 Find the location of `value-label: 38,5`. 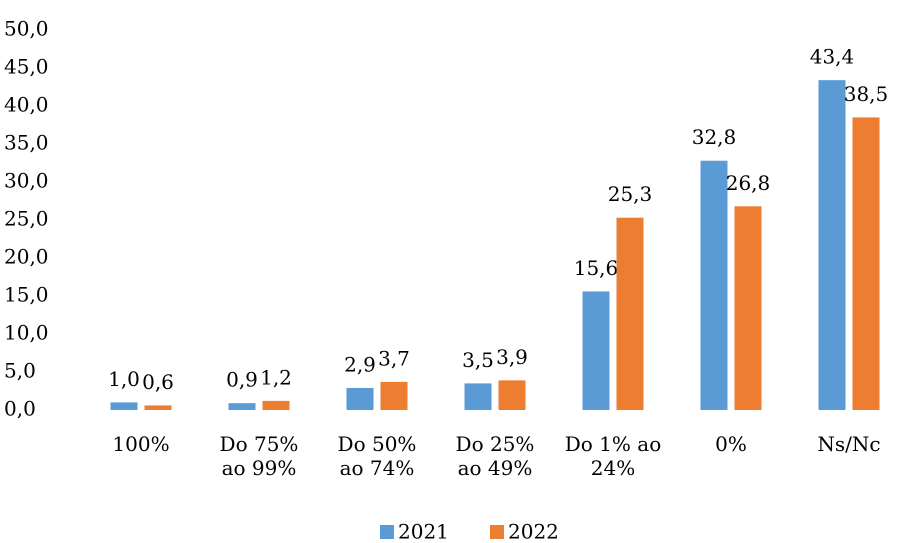

value-label: 38,5 is located at coordinates (866, 94).